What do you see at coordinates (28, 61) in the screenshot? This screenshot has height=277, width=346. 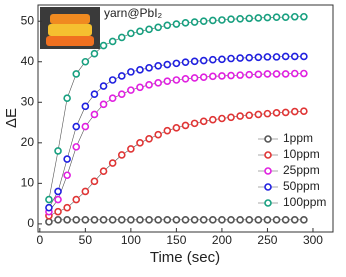 I see `y-tick-label: 40` at bounding box center [28, 61].